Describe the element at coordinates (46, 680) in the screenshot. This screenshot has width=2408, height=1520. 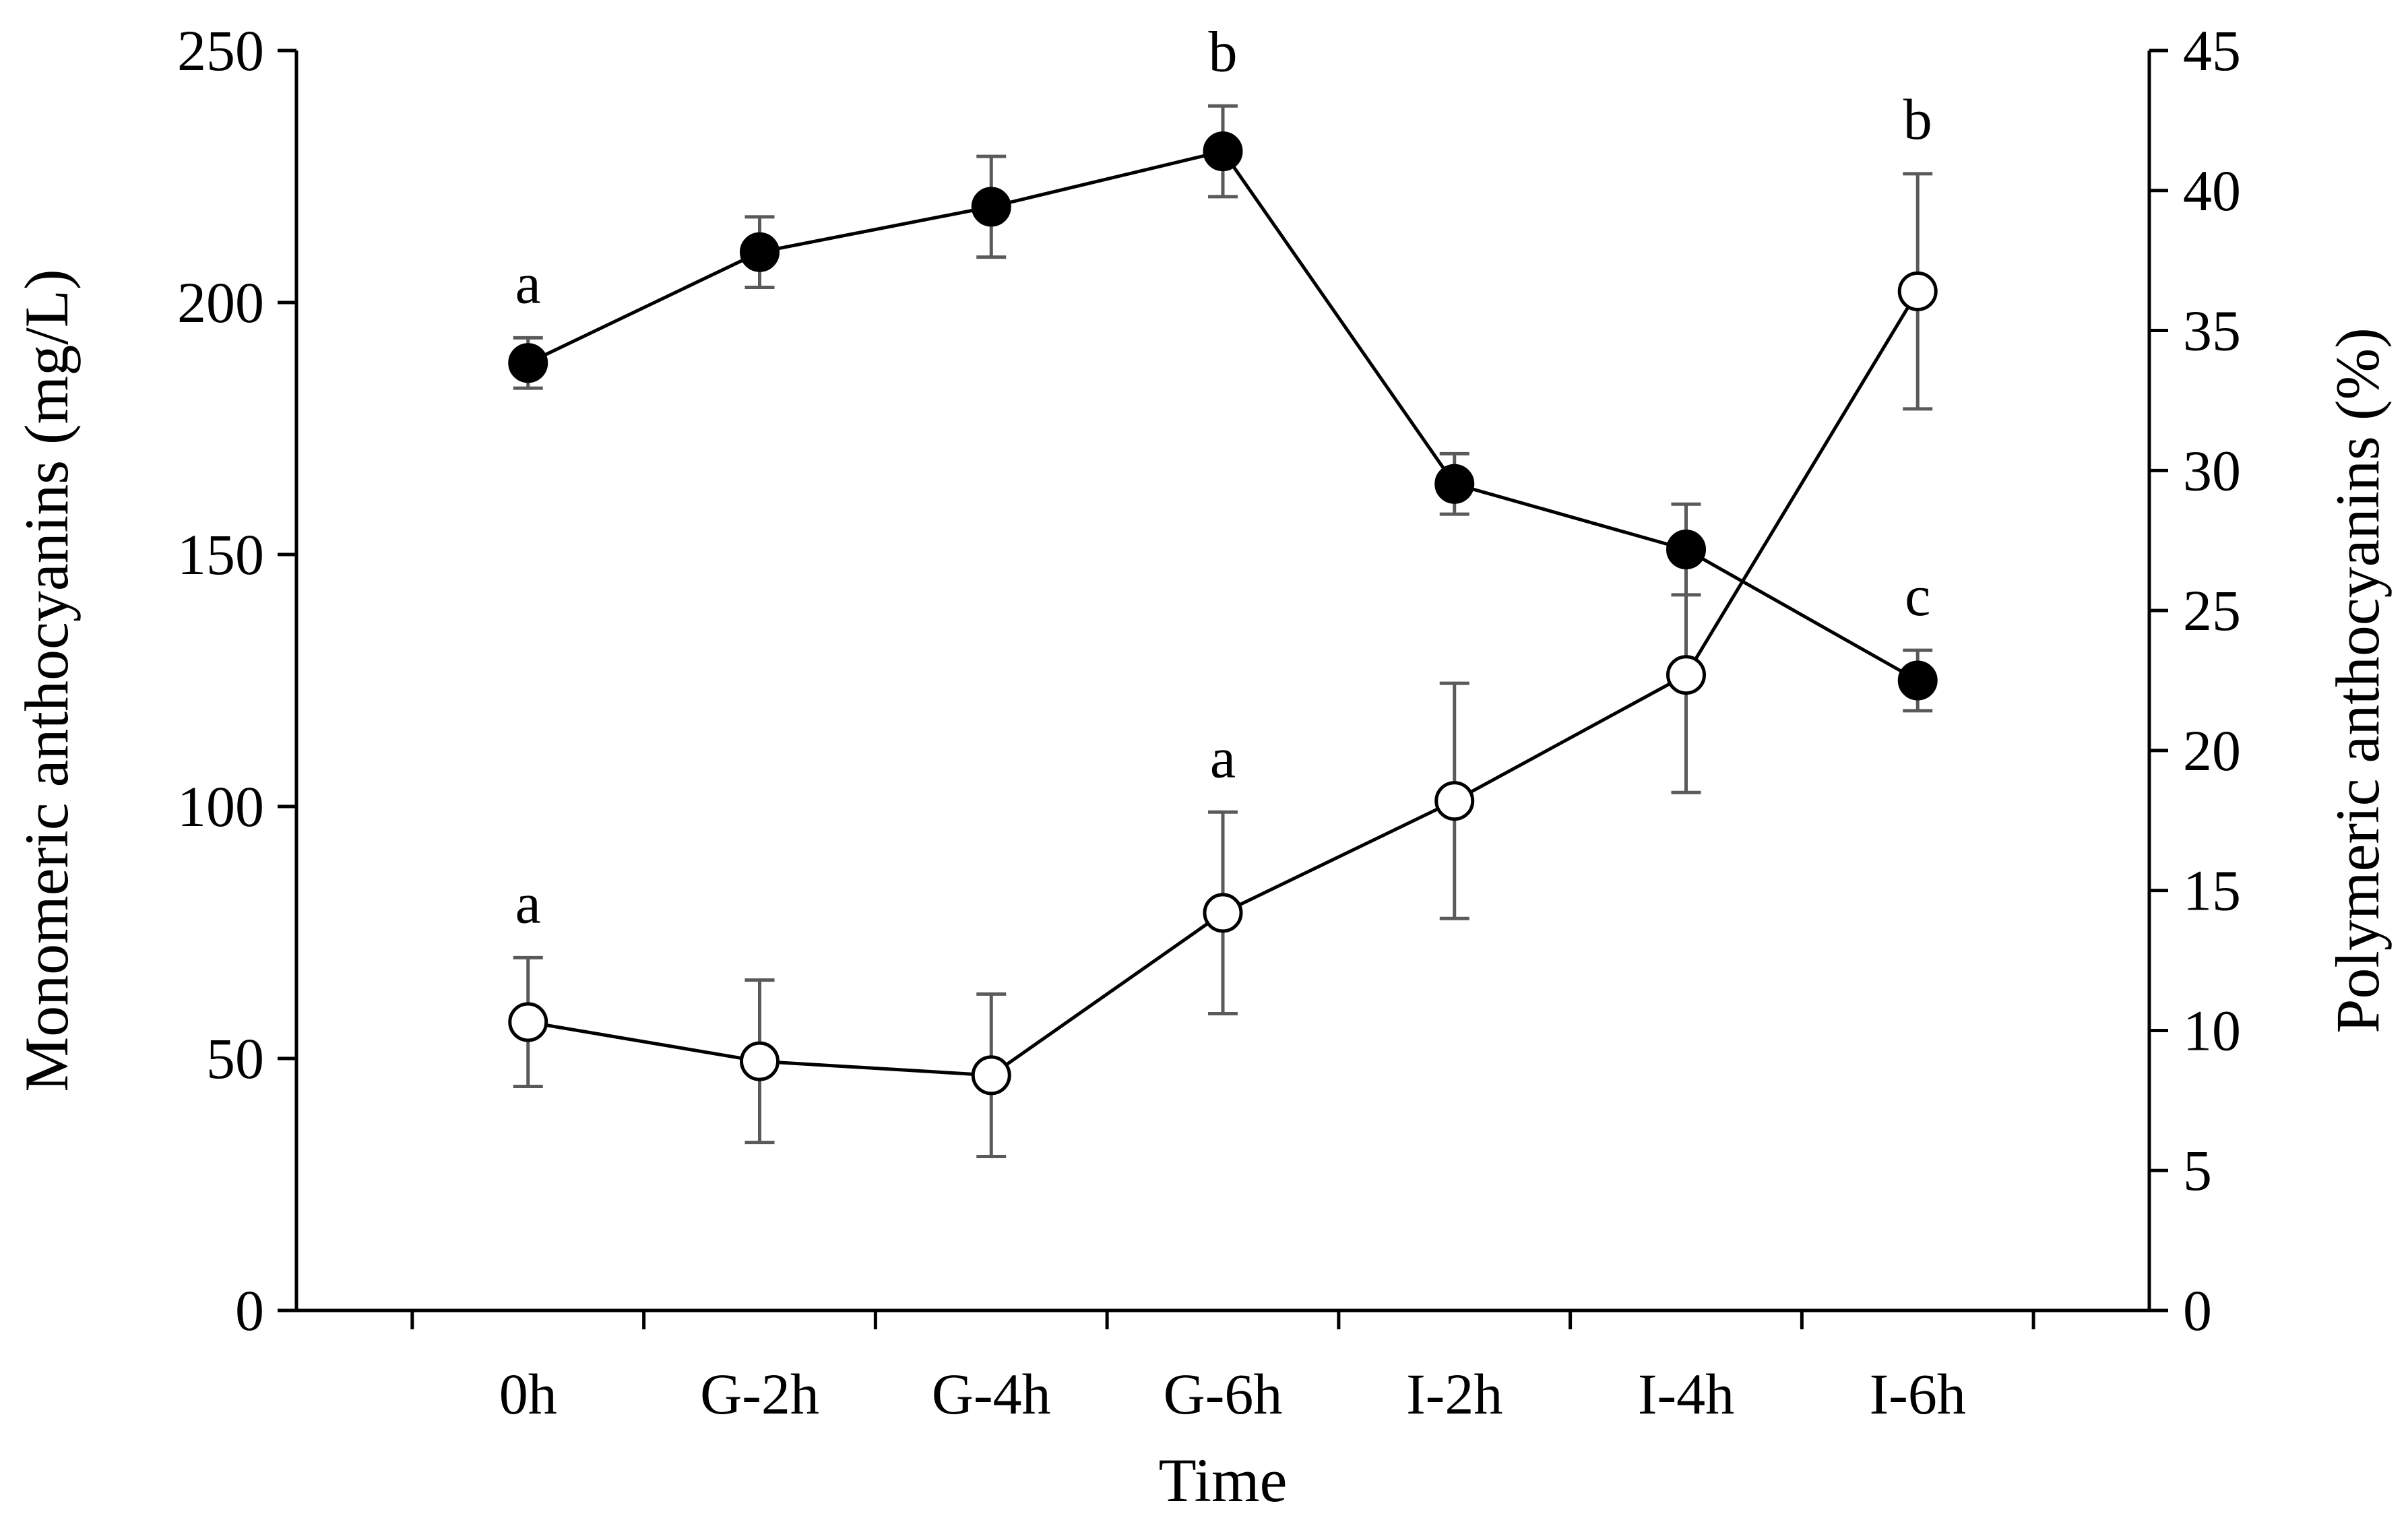
I see `left-y-axis-title: Monomeric anthocyanins (mg/L)` at that location.